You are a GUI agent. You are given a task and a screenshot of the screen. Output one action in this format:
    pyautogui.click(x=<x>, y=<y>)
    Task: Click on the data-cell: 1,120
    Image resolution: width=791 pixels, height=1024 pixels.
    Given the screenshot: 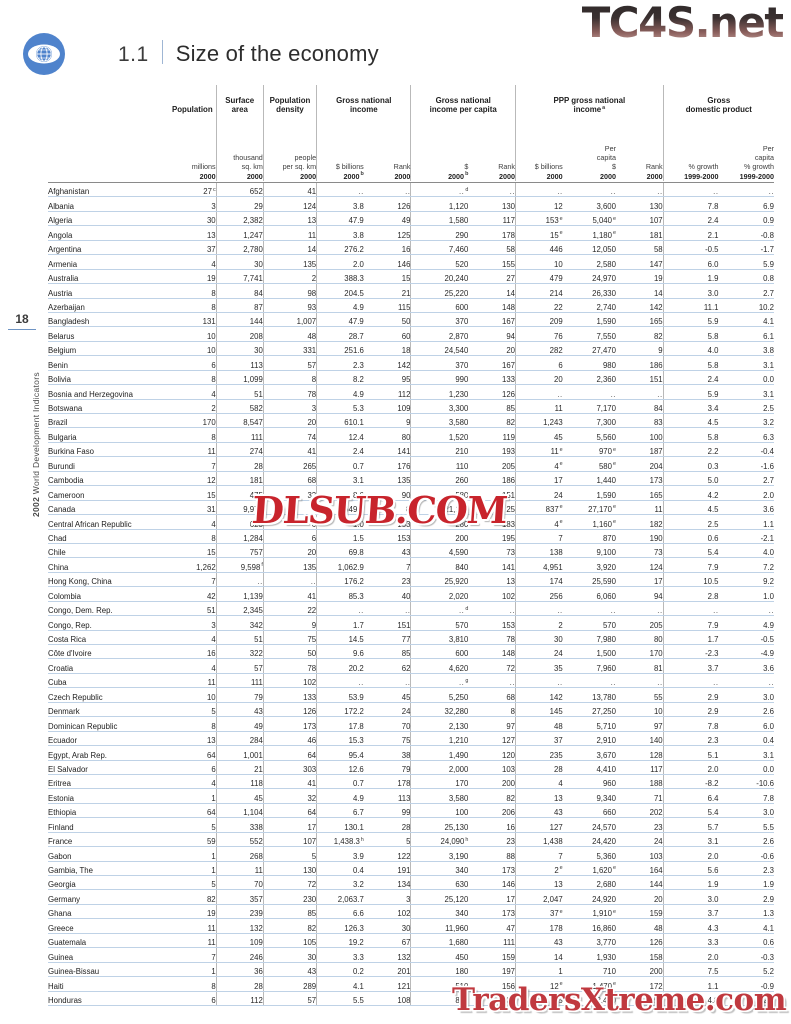 What is the action you would take?
    pyautogui.click(x=439, y=204)
    